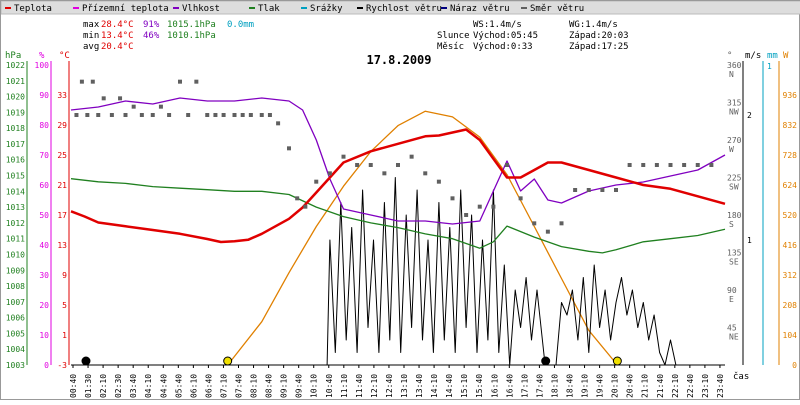 The image size is (800, 405). I want to click on direction-tick-deg: 270, so click(734, 140).